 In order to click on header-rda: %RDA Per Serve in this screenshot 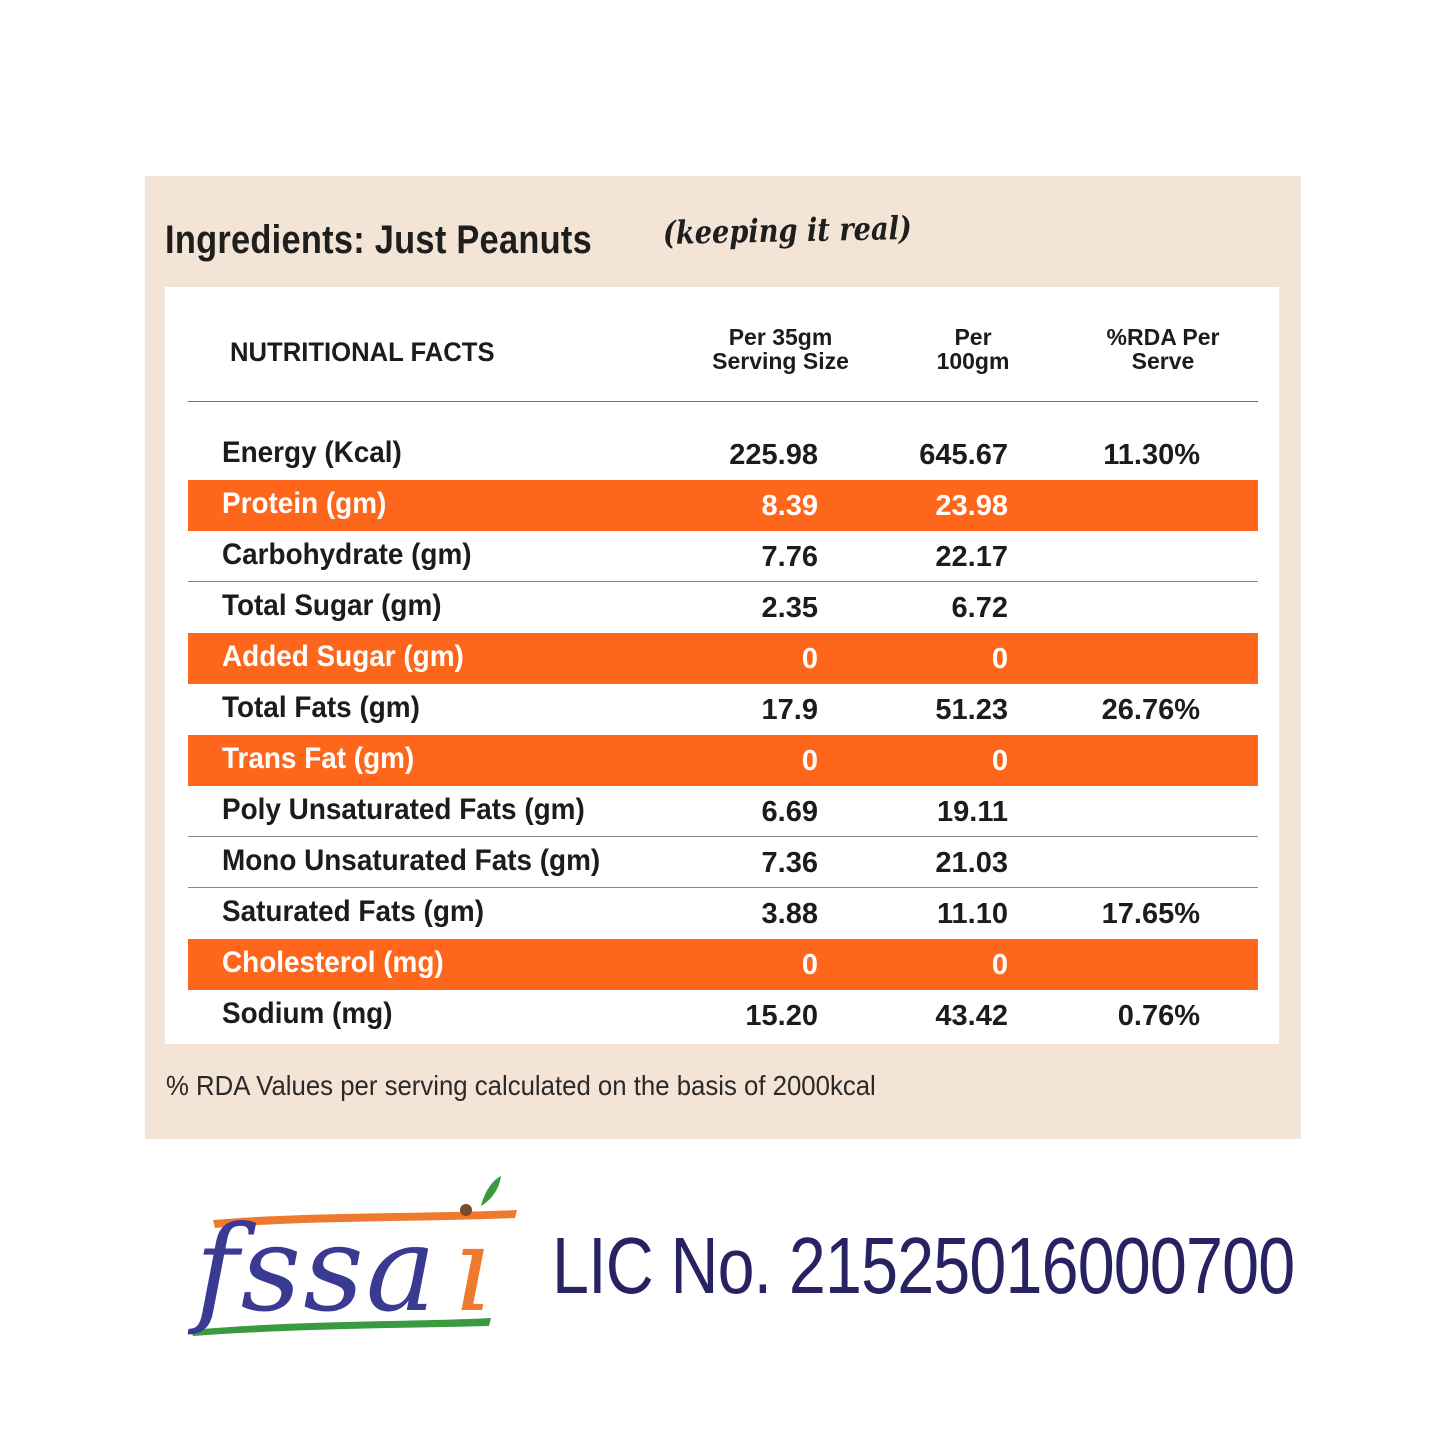, I will do `click(1163, 349)`.